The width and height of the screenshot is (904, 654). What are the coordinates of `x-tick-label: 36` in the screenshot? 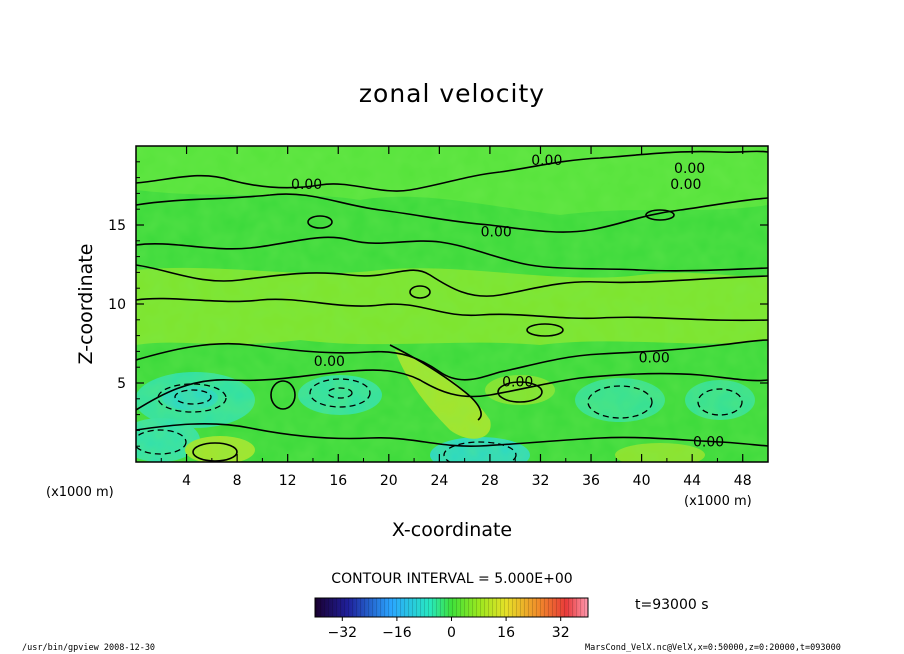 It's located at (591, 481).